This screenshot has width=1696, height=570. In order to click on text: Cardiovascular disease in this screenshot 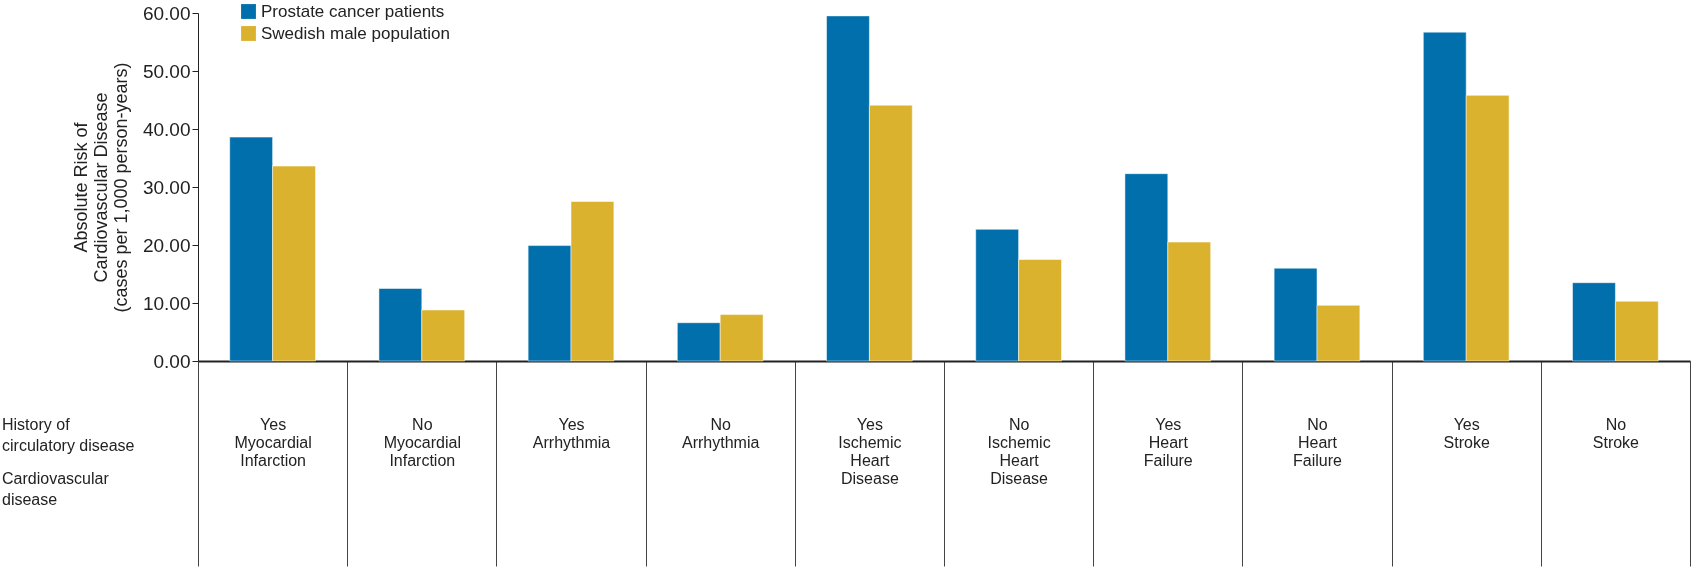, I will do `click(56, 489)`.